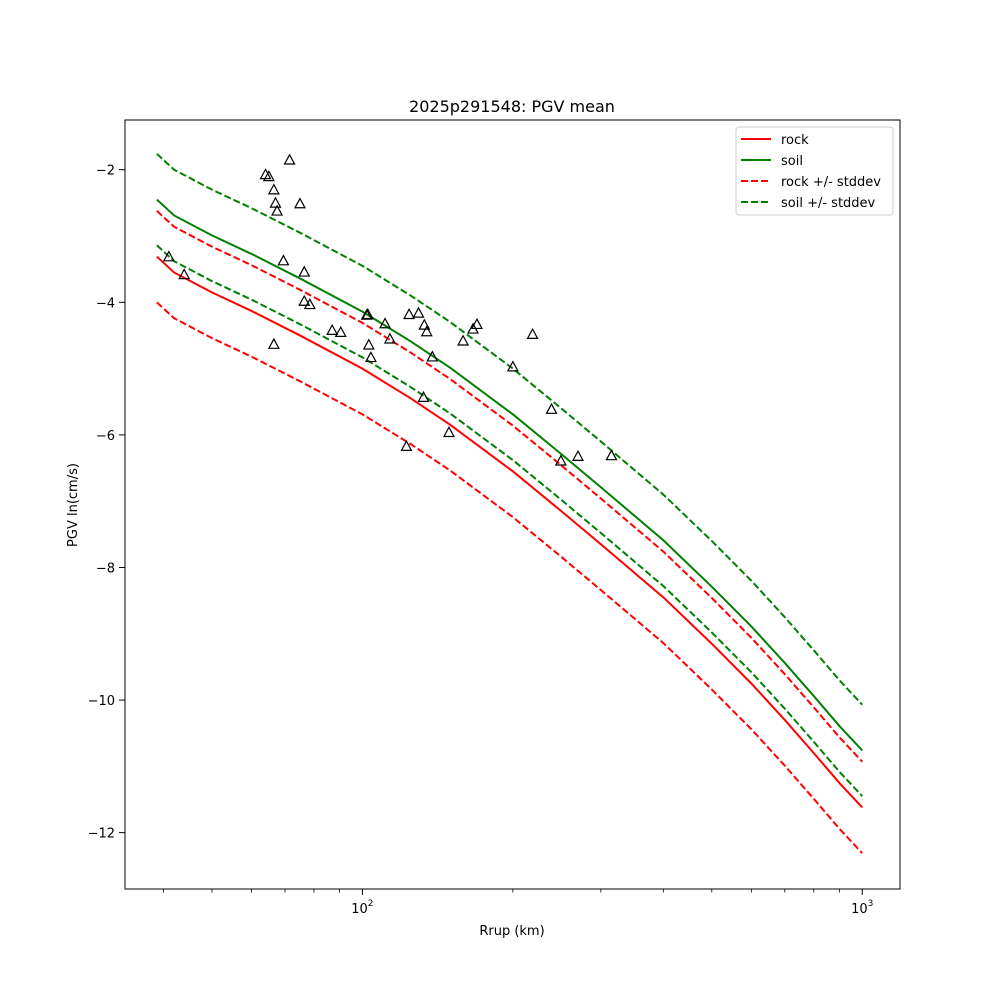 The width and height of the screenshot is (1000, 1000). I want to click on legend-label: soil, so click(792, 161).